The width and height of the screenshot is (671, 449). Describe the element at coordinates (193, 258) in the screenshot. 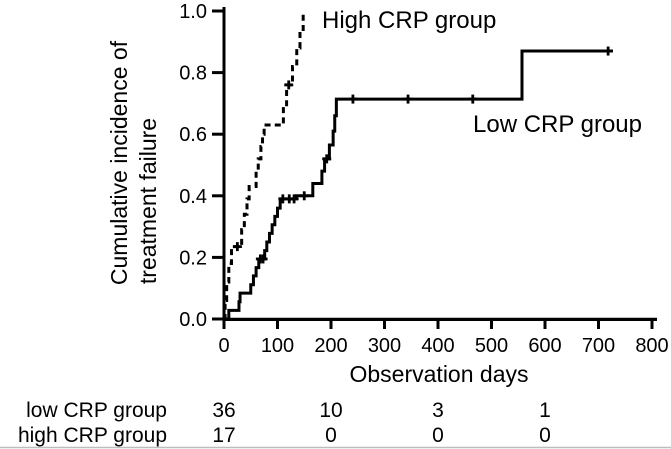

I see `y-tick-label: 0.2` at that location.